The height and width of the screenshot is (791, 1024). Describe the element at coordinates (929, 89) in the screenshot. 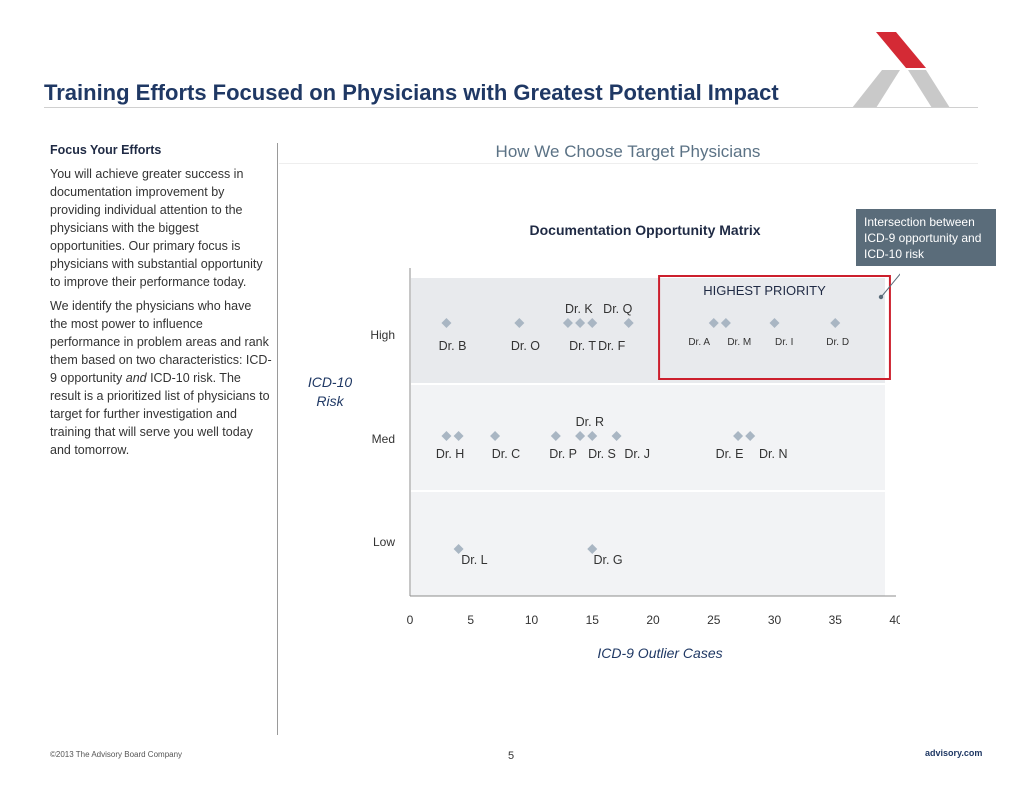

I see `logo-grey-right` at that location.